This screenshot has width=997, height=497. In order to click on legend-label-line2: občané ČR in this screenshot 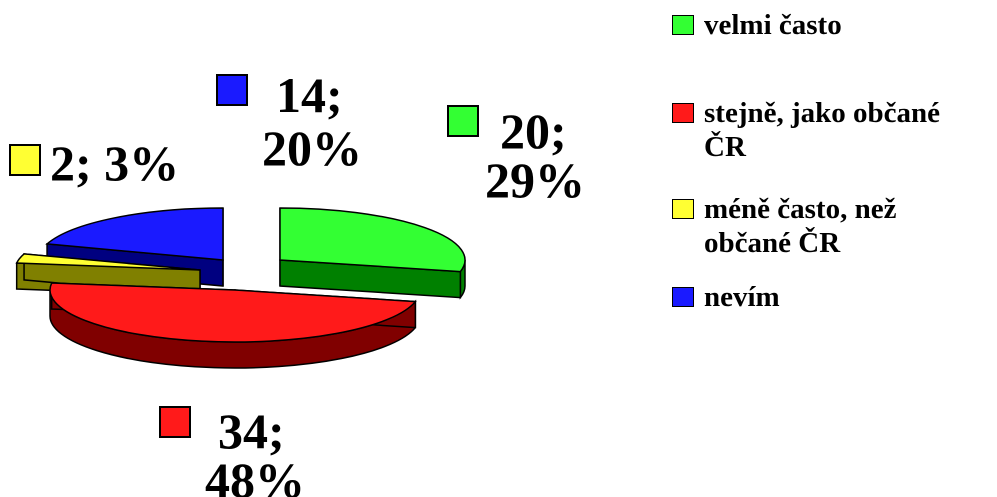, I will do `click(772, 243)`.